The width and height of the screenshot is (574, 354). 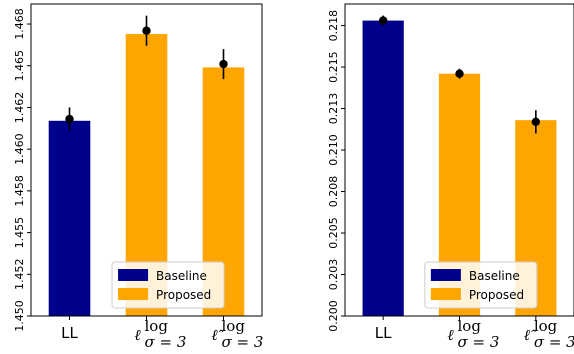 What do you see at coordinates (19, 24) in the screenshot?
I see `y-tick-label: 1.468` at bounding box center [19, 24].